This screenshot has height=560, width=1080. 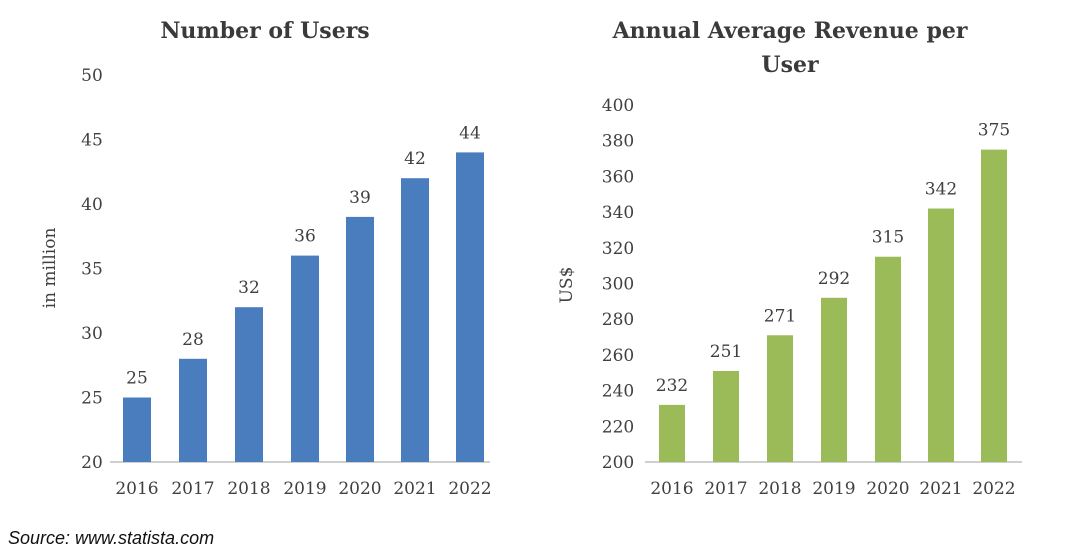 I want to click on chart2-y-tick-label: 380, so click(x=618, y=142).